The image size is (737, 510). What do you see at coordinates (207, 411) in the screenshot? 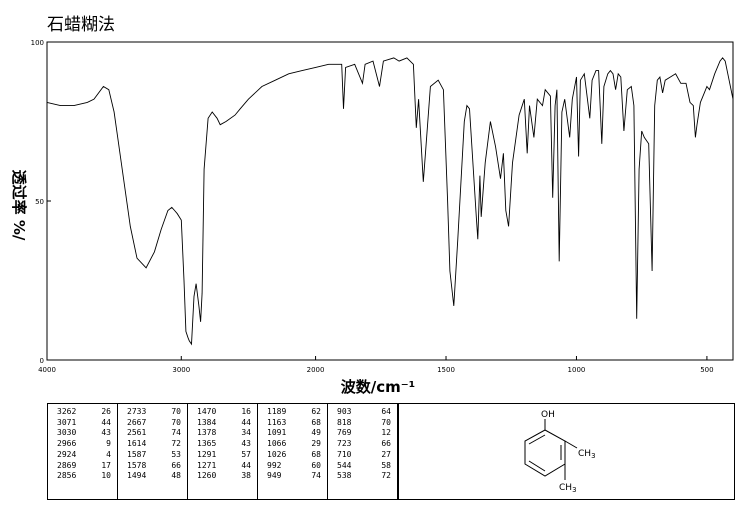
I see `peak-wavenumber: 1470` at bounding box center [207, 411].